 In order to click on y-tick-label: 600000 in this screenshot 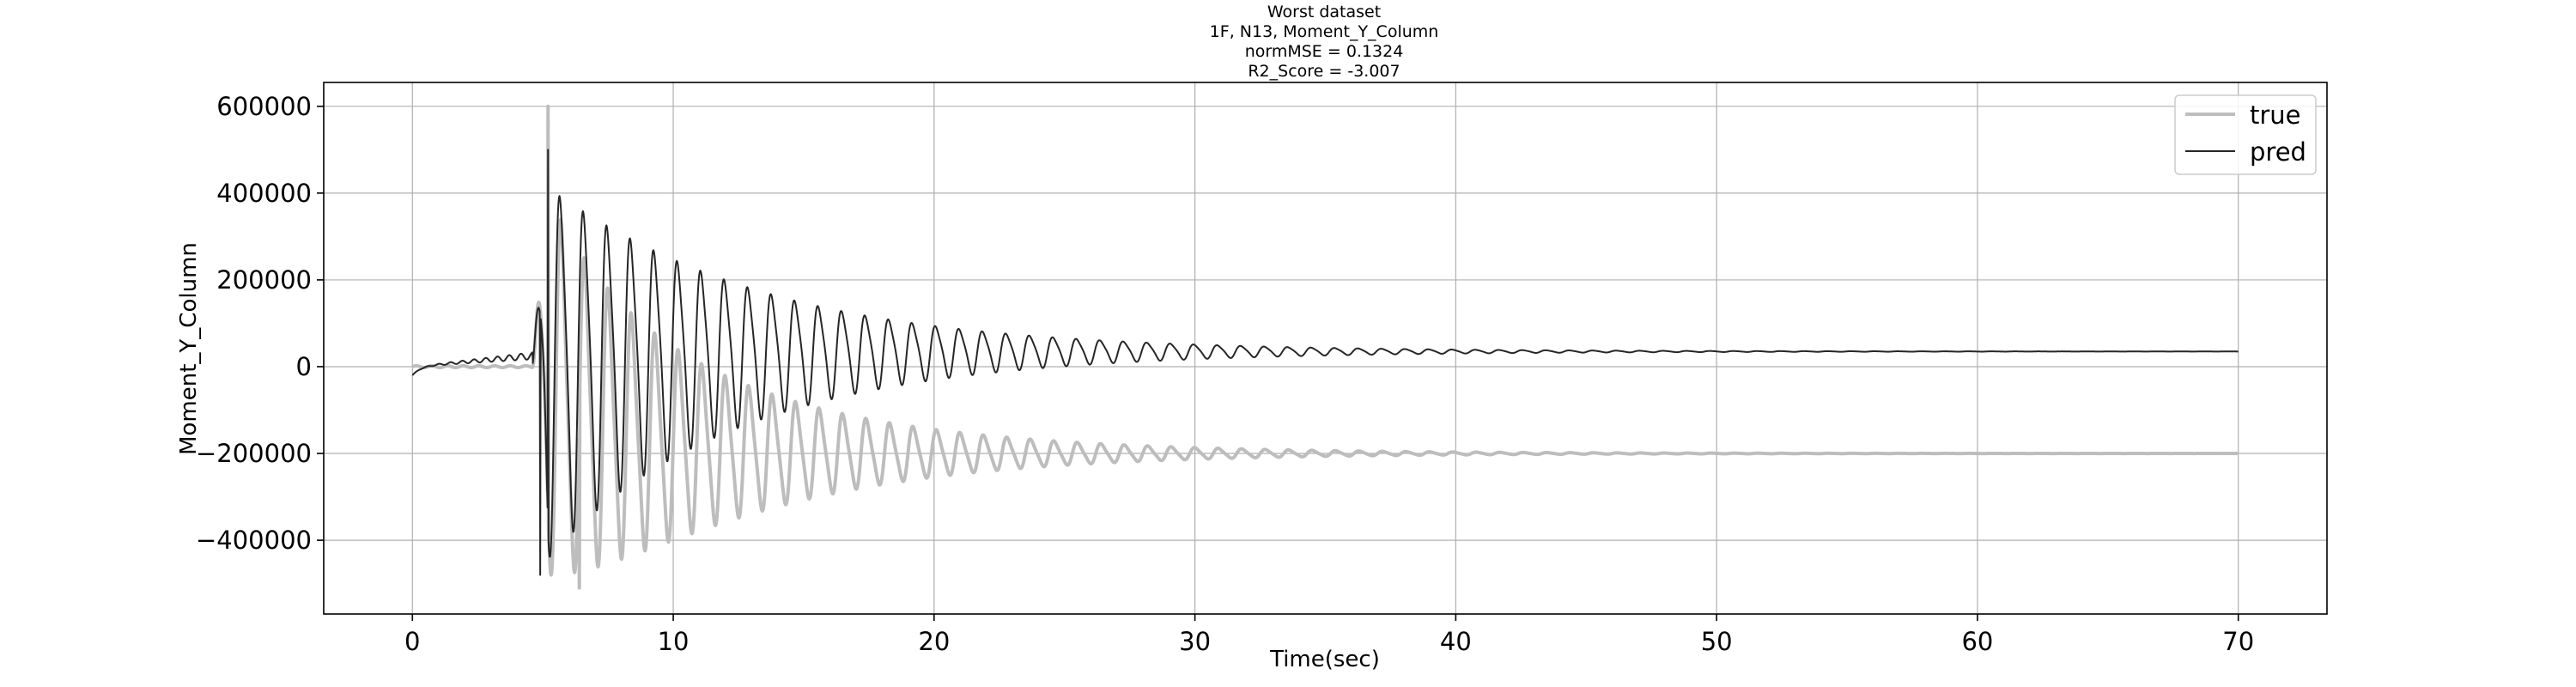, I will do `click(264, 106)`.